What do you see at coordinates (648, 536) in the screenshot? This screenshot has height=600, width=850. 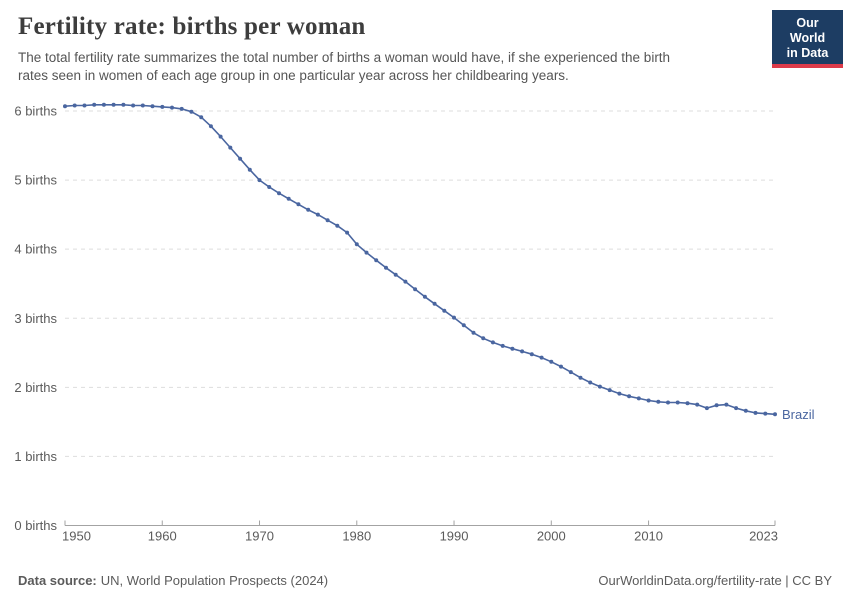 I see `x-tick-label: 2010` at bounding box center [648, 536].